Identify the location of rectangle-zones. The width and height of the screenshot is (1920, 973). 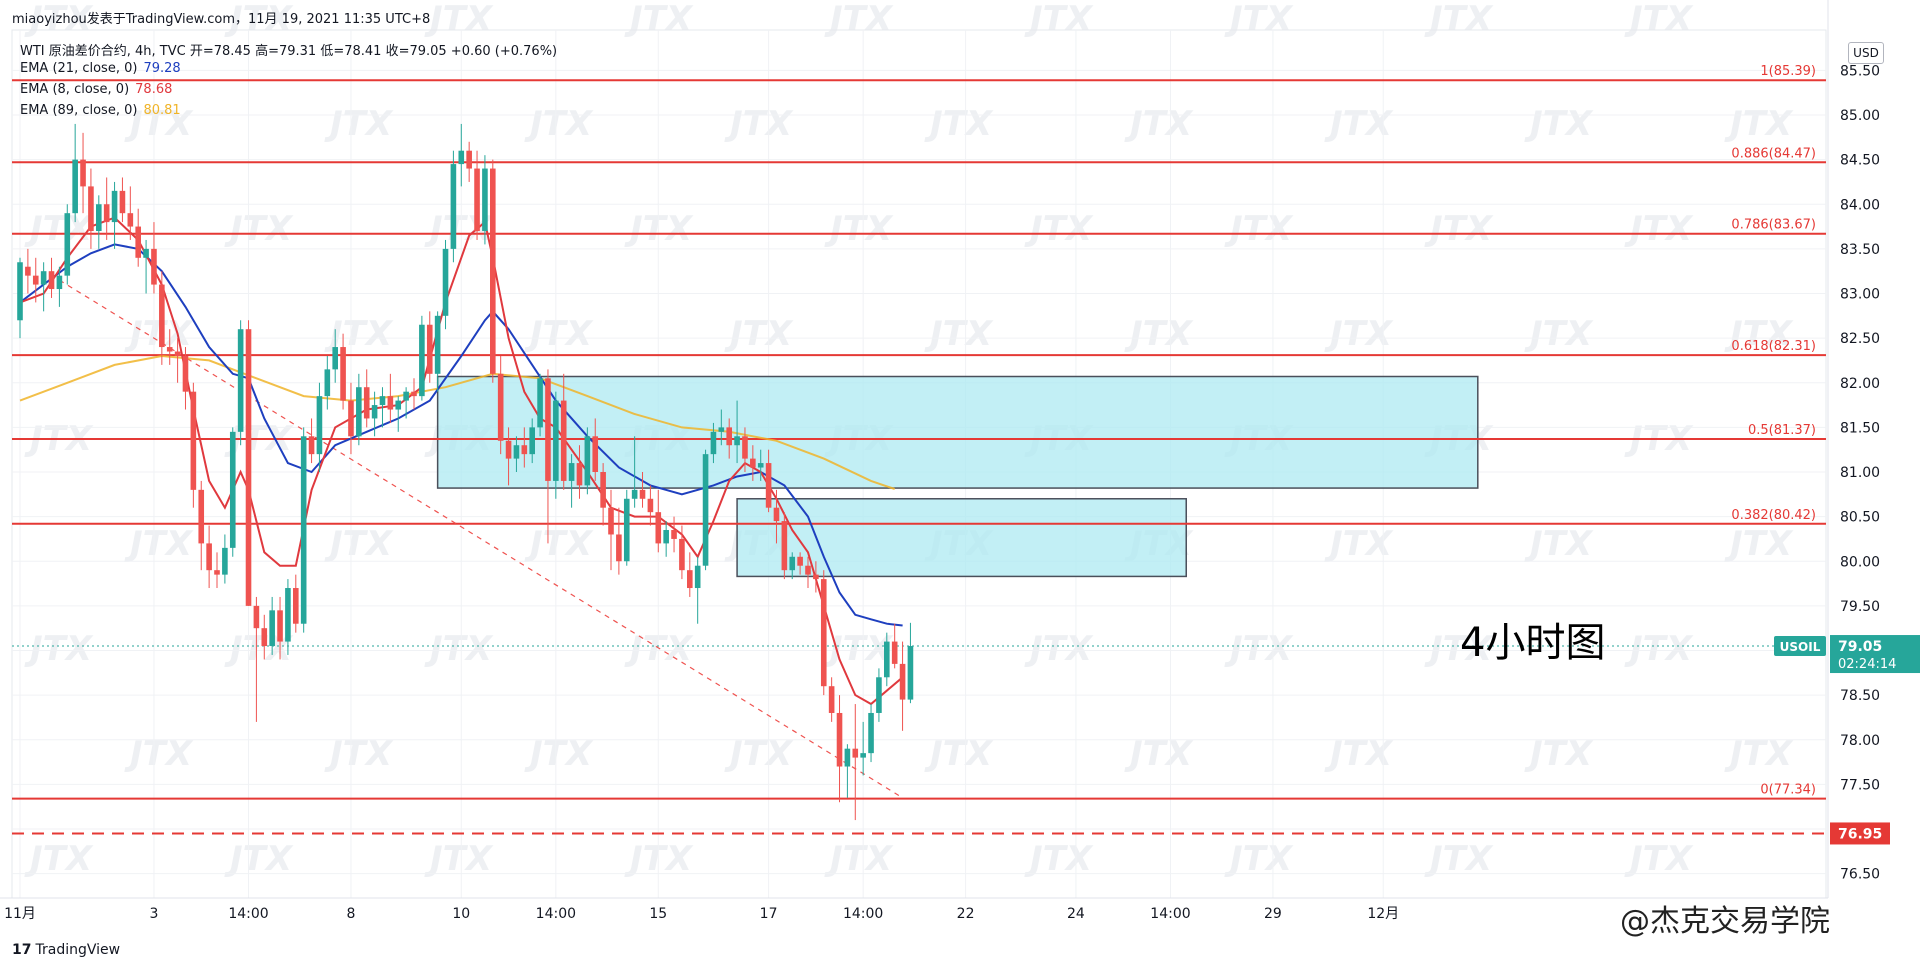
(957, 476).